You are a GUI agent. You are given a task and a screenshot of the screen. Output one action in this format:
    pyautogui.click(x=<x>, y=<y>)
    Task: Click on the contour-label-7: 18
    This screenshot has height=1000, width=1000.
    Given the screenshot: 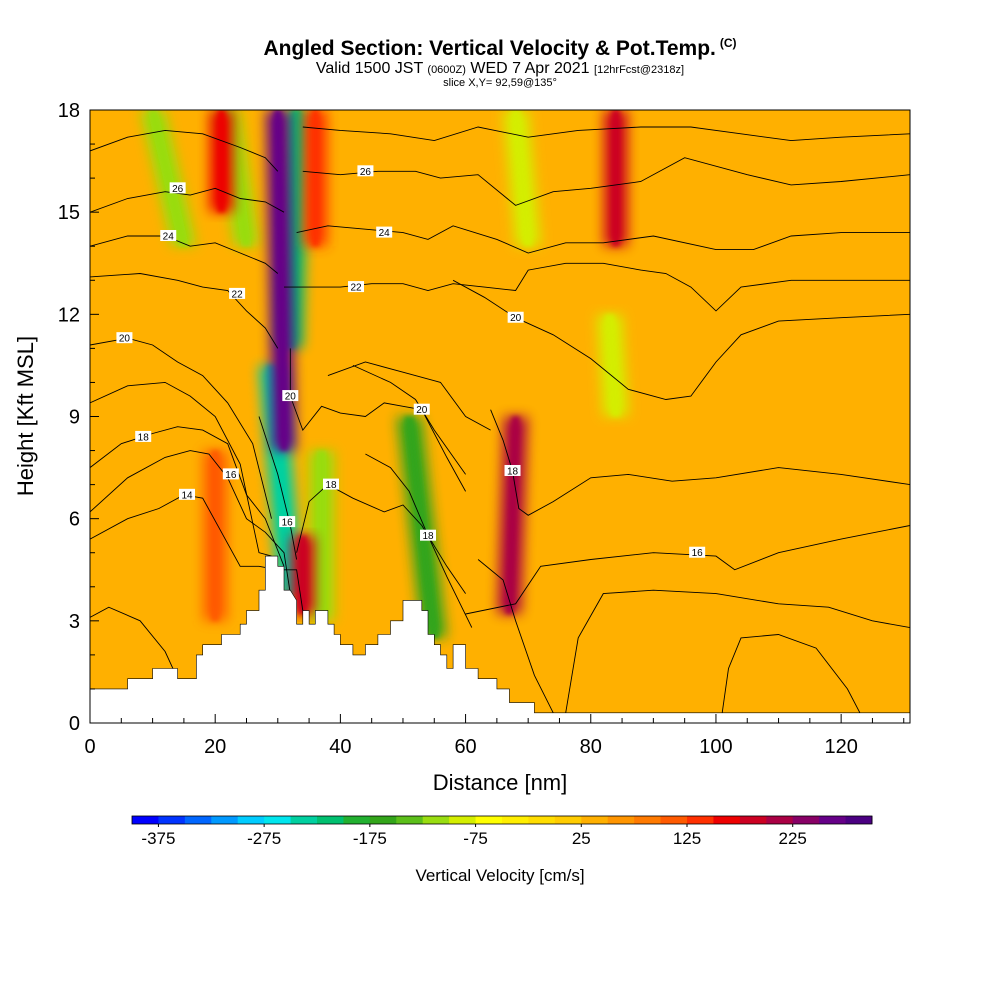 What is the action you would take?
    pyautogui.click(x=513, y=471)
    